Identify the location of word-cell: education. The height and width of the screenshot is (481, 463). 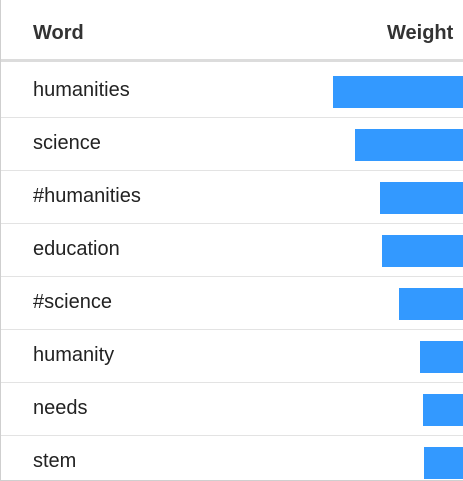
(76, 249).